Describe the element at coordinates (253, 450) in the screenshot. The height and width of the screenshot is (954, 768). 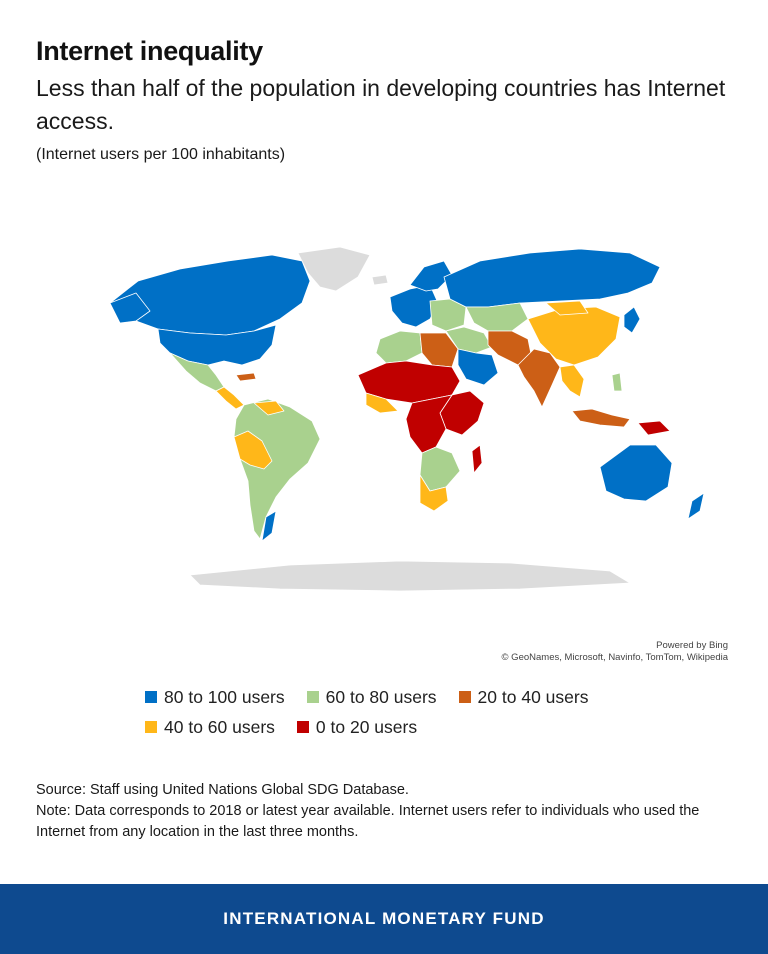
I see `region-peru-bolivia` at that location.